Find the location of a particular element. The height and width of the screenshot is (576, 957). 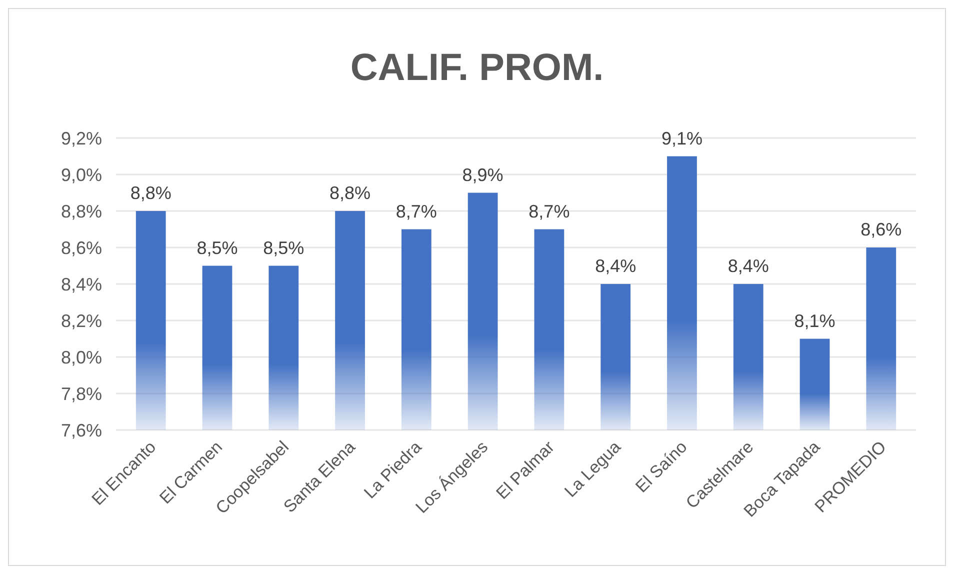

data-label: 8,1% is located at coordinates (815, 320).